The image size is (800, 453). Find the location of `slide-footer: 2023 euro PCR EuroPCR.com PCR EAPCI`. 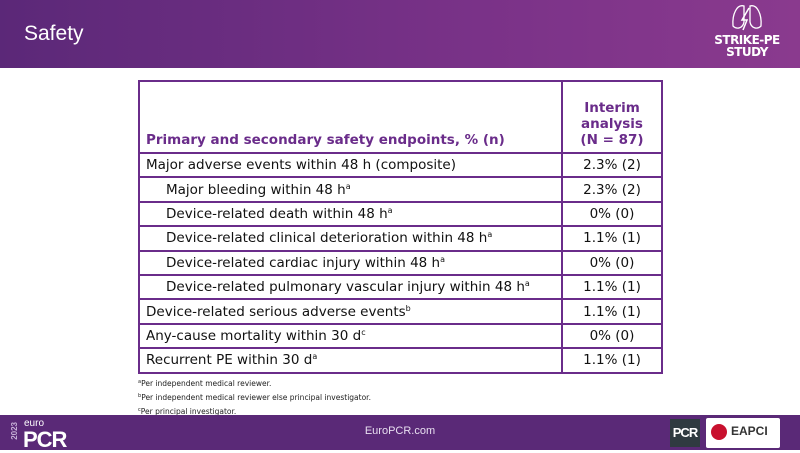

slide-footer: 2023 euro PCR EuroPCR.com PCR EAPCI is located at coordinates (400, 433).